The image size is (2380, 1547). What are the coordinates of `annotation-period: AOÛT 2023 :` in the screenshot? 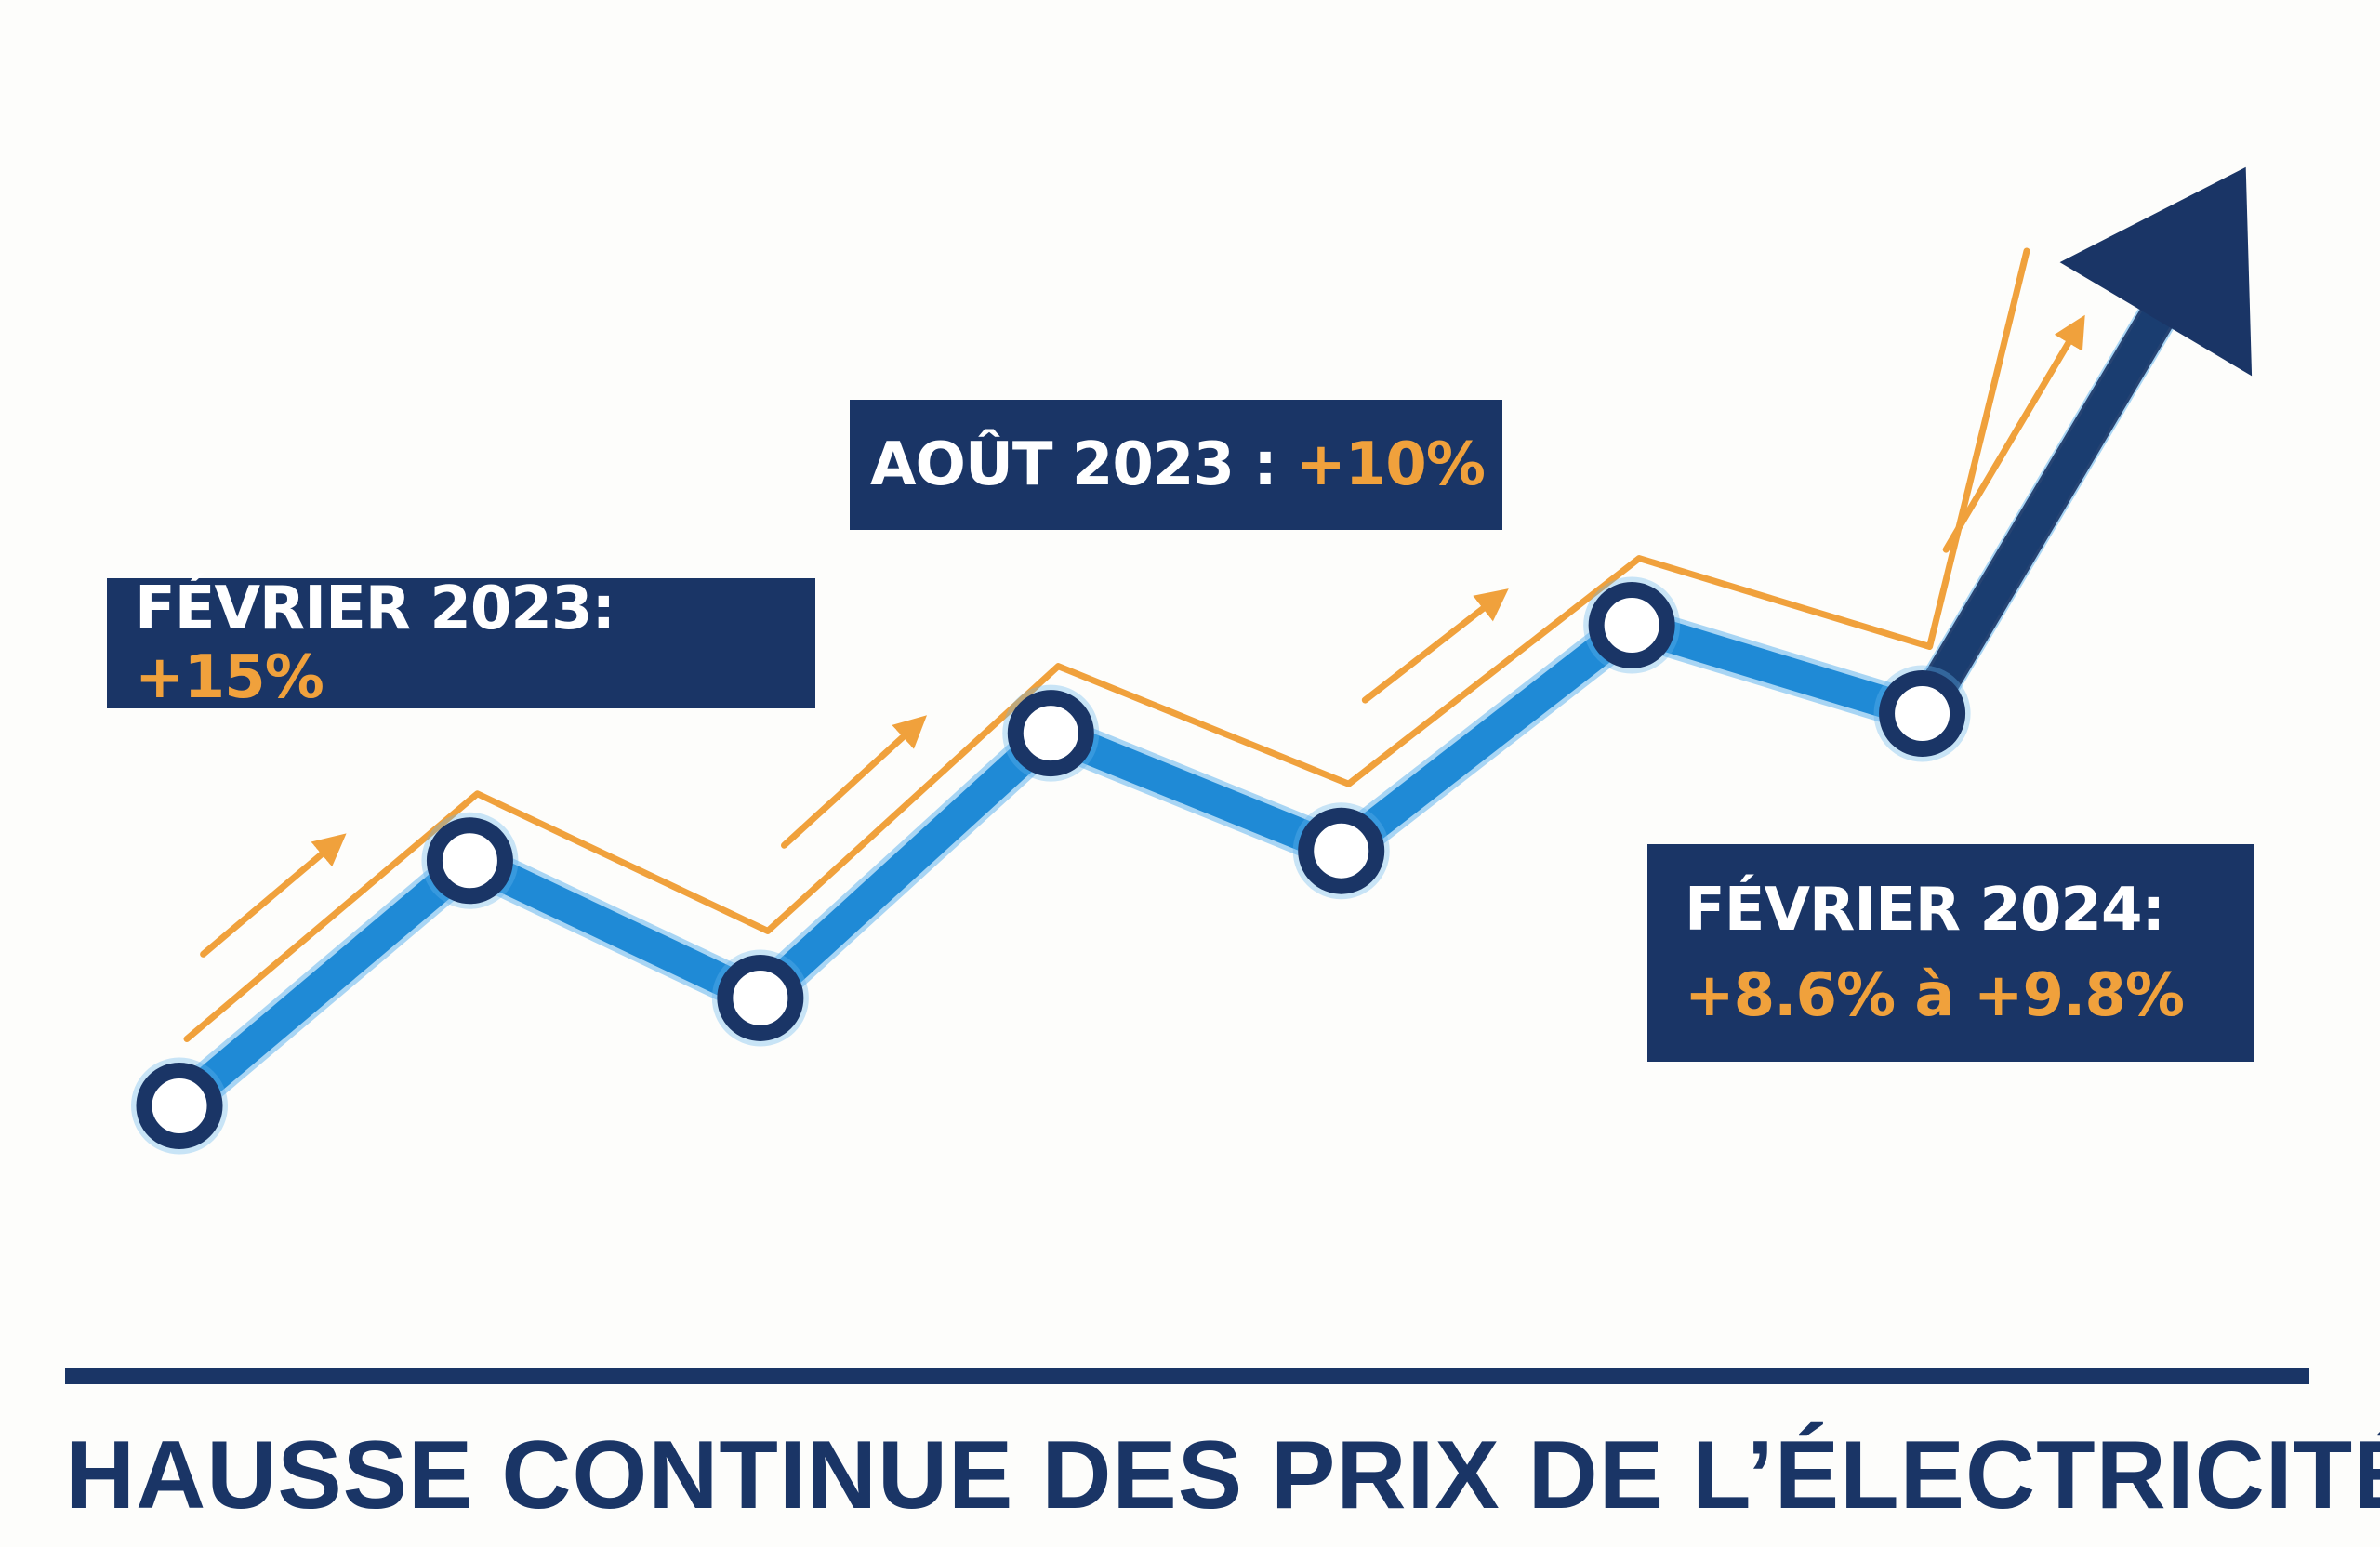 It's located at (1073, 464).